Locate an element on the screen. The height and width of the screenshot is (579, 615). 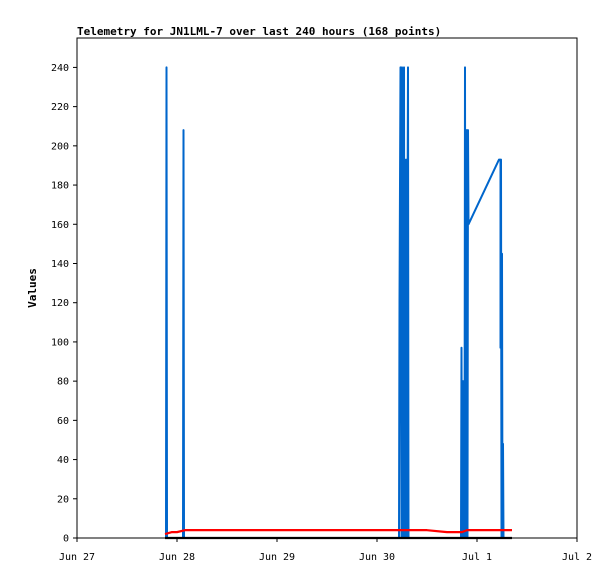
y-tick-label: 120 is located at coordinates (60, 303).